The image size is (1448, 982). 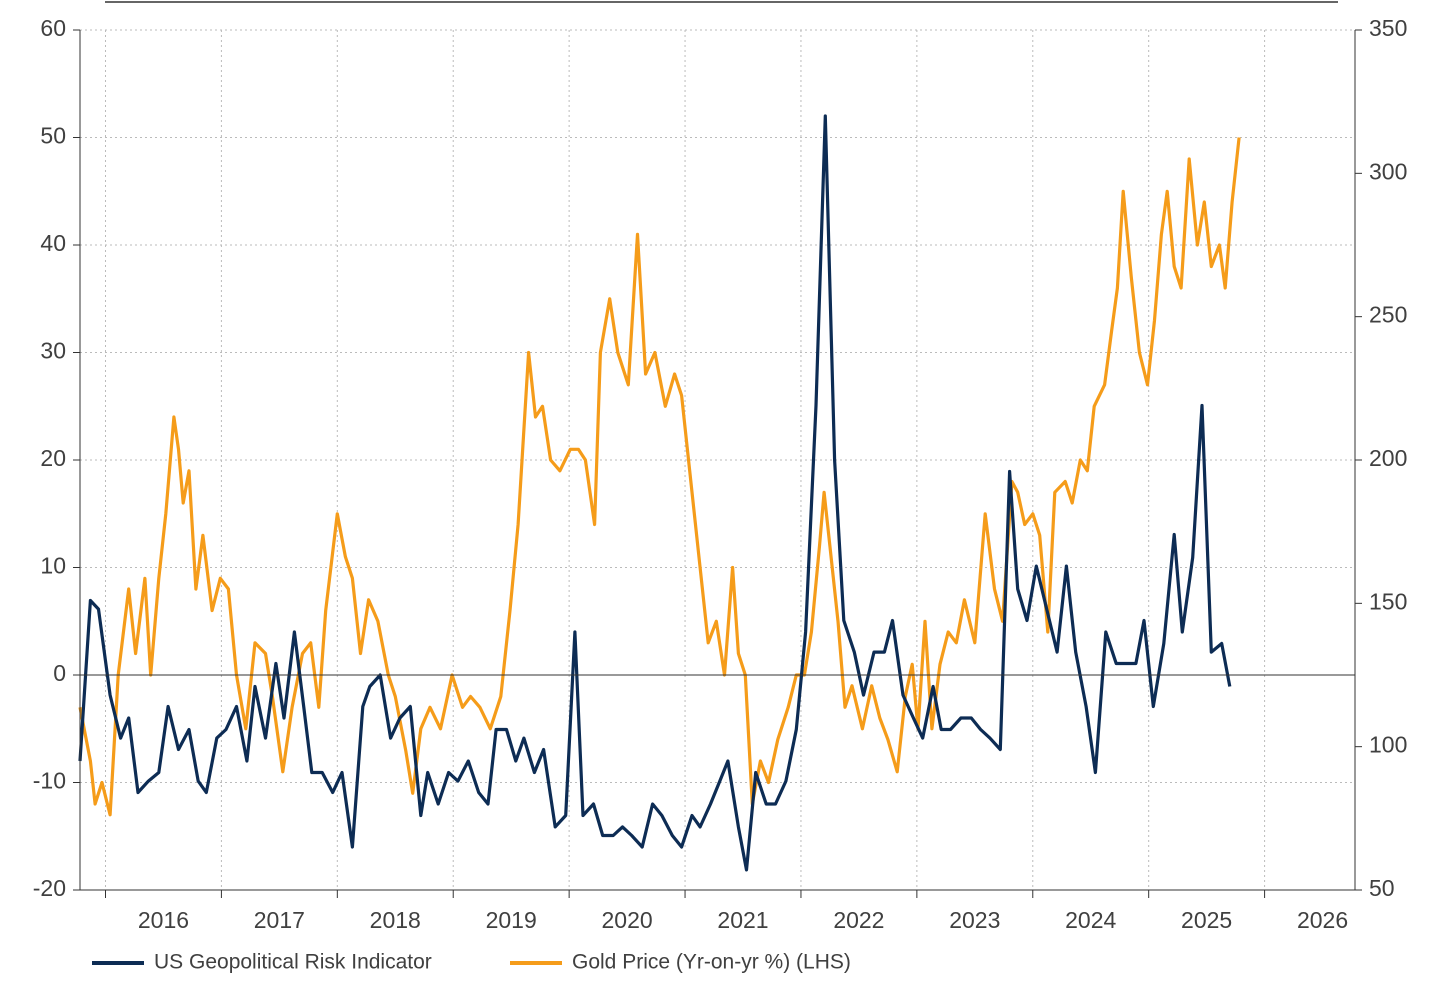 I want to click on y2-tick-label: 100, so click(x=1388, y=745).